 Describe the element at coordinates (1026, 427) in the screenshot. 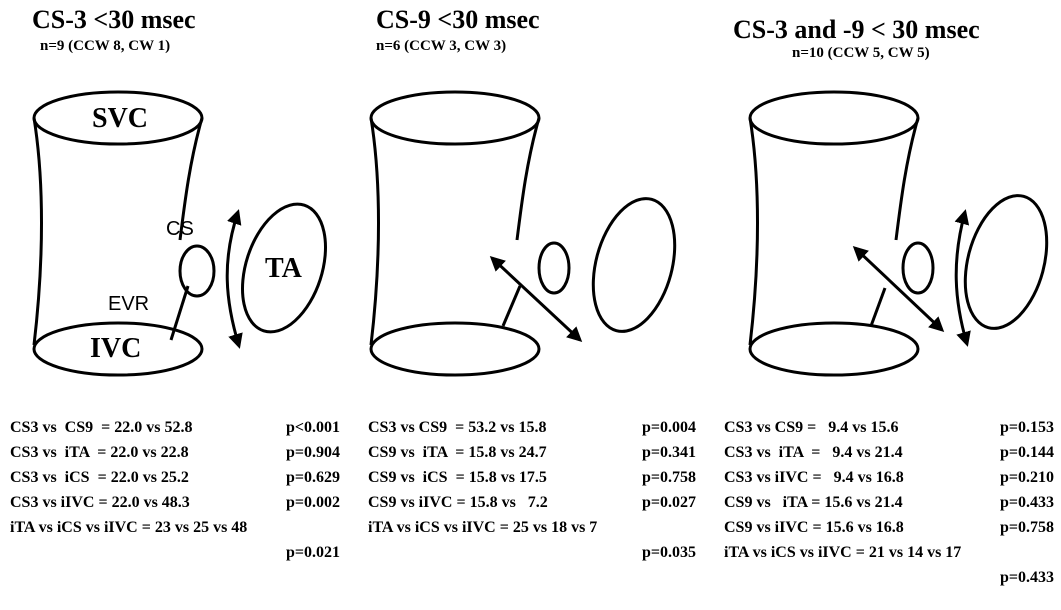

I see `stat-p-value: p=0.153` at that location.